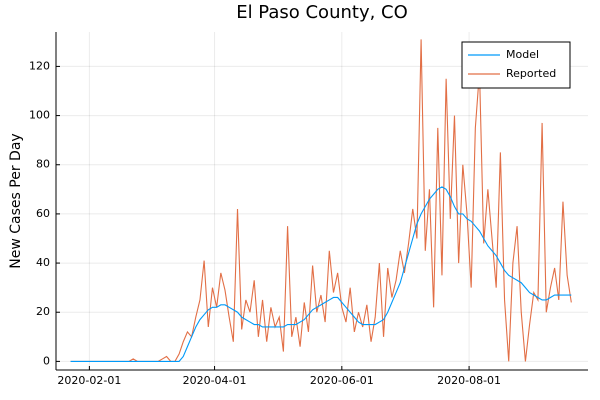 Image resolution: width=600 pixels, height=400 pixels. Describe the element at coordinates (43, 164) in the screenshot. I see `y-tick-label: 80` at that location.